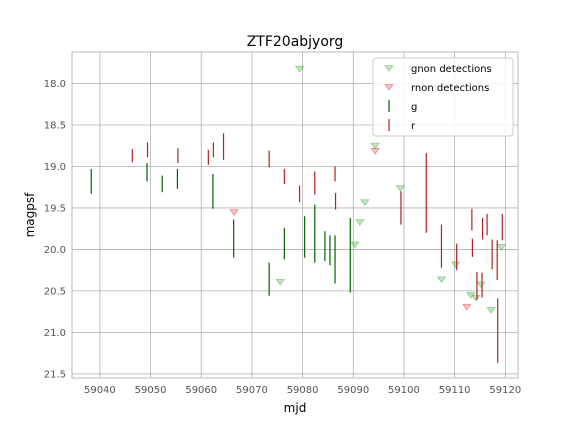 The image size is (576, 432). I want to click on legend: gnon detections rnon detections gr, so click(443, 97).